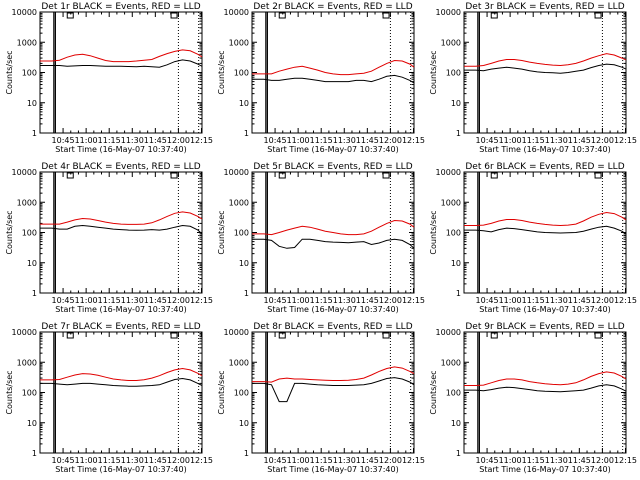 This screenshot has width=640, height=480. I want to click on panel-title: Det 4r BLACK = Events, RED = LLD, so click(120, 167).